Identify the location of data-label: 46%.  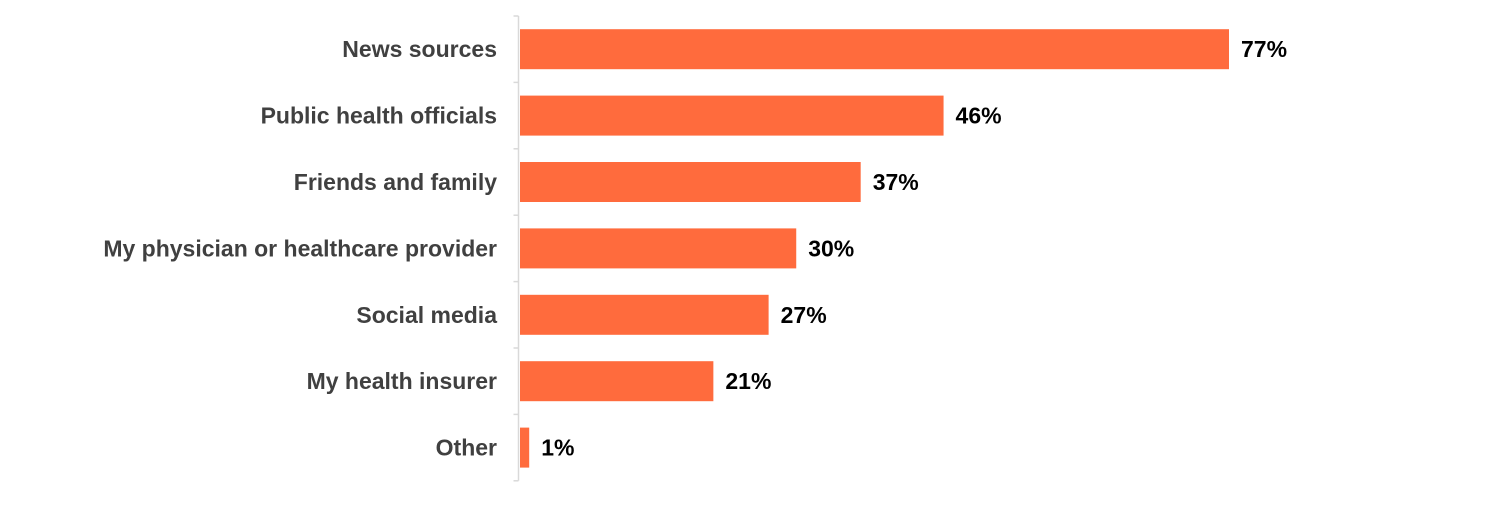
(979, 116).